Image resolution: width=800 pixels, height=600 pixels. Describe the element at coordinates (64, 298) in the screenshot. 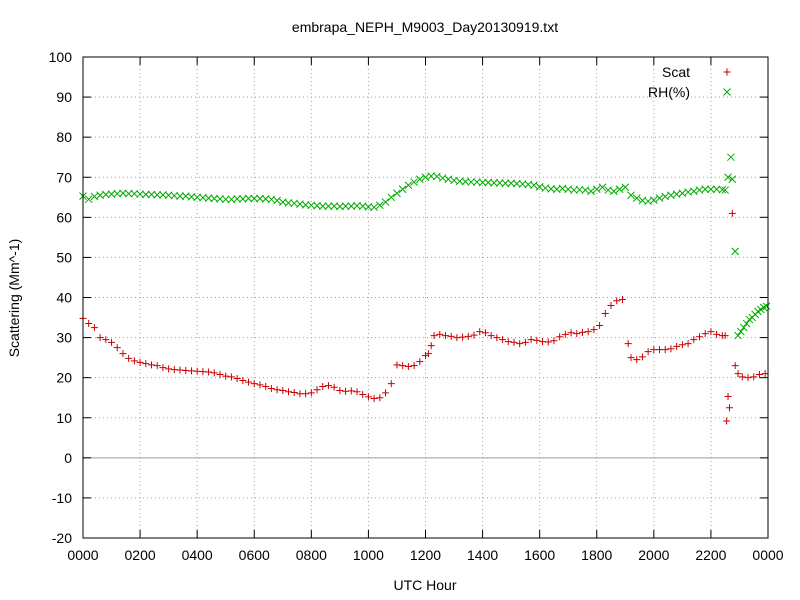

I see `y-tick-label: 40` at that location.